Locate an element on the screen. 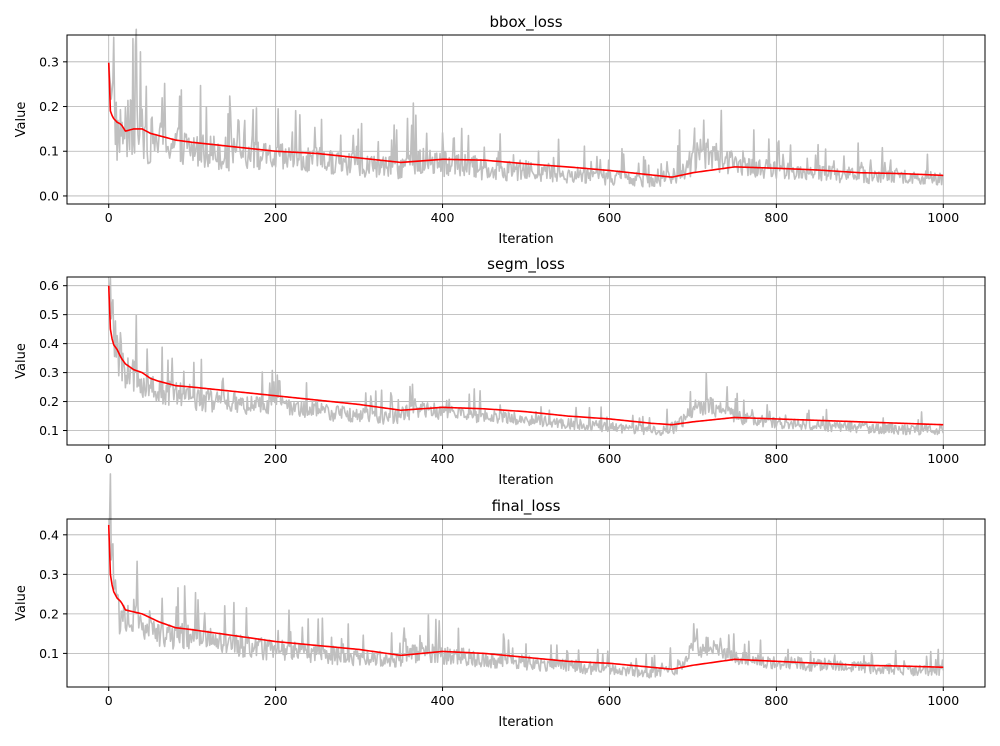  chart-title: bbox_loss is located at coordinates (525, 22).